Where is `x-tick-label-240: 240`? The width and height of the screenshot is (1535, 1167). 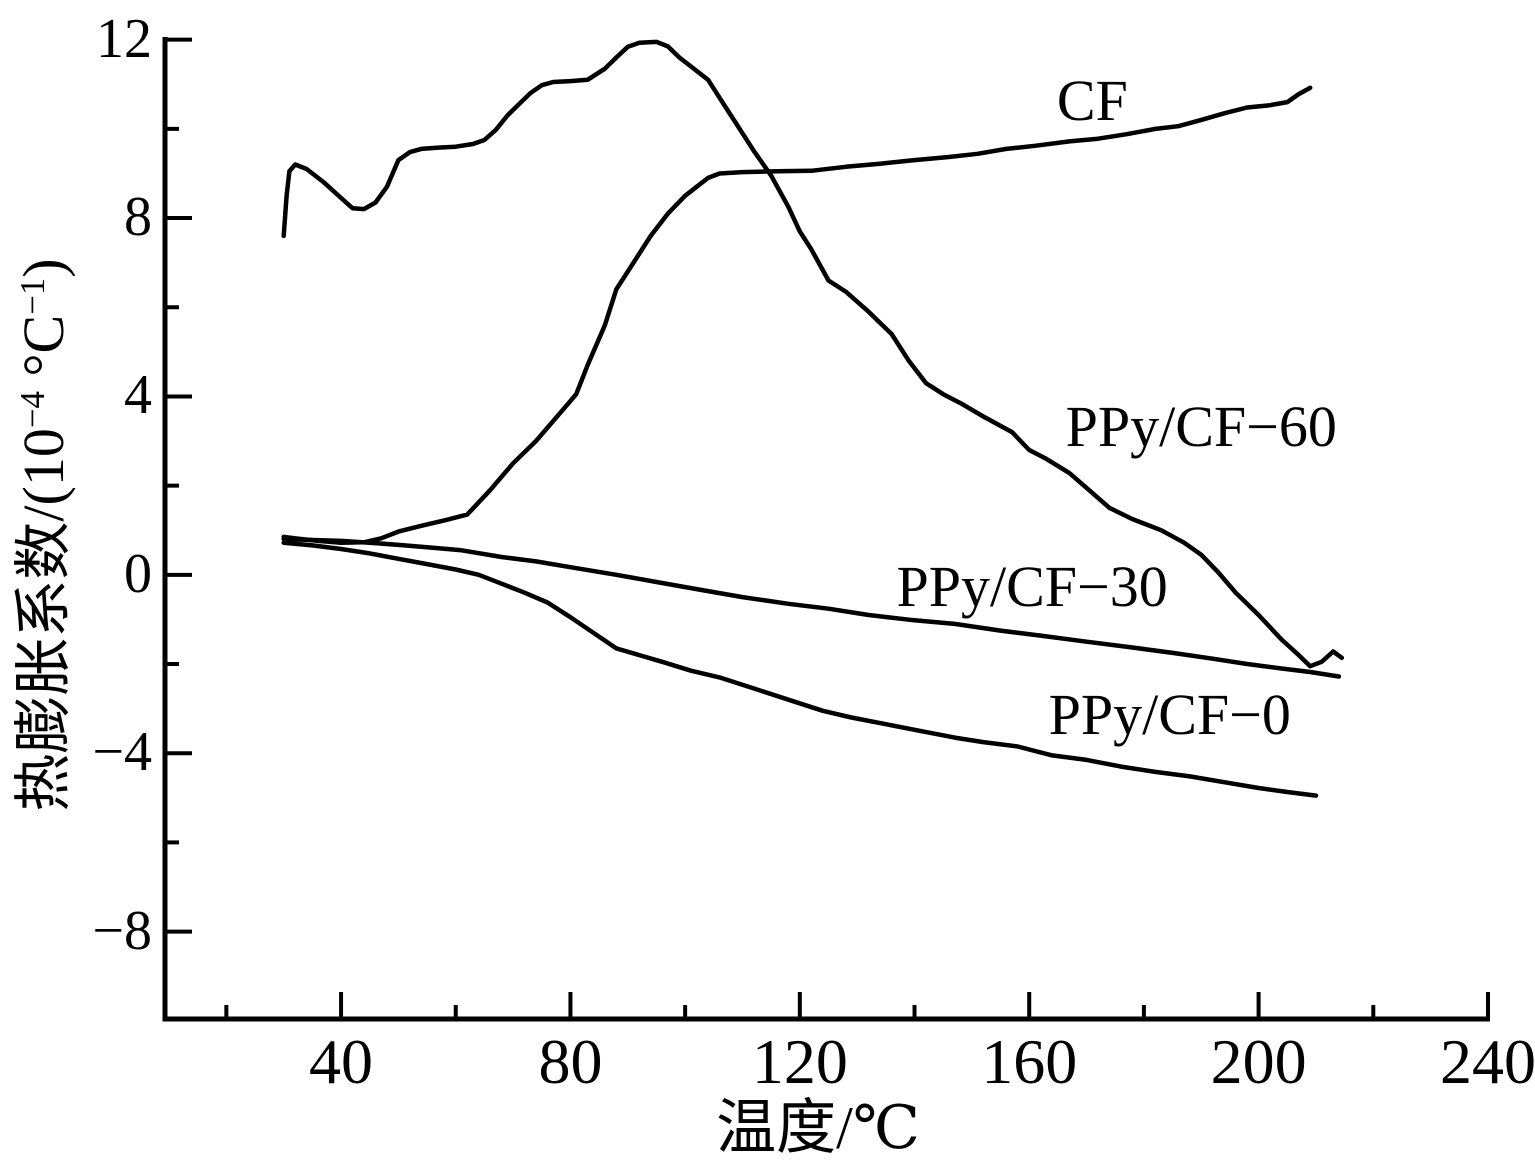 x-tick-label-240: 240 is located at coordinates (1487, 1061).